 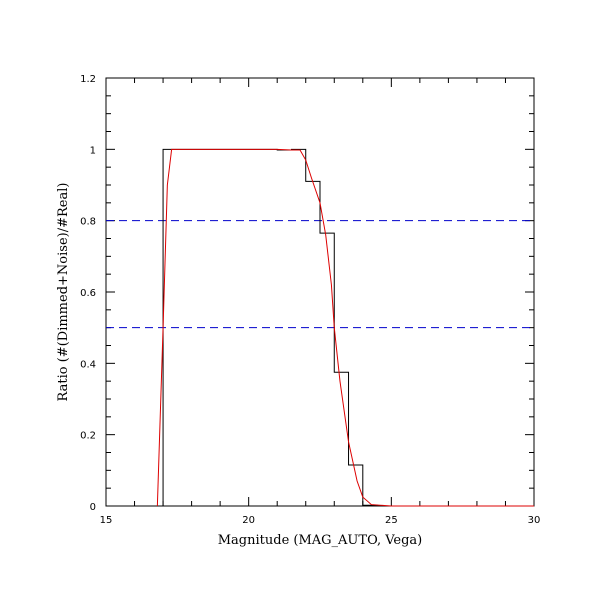 What do you see at coordinates (534, 520) in the screenshot?
I see `x-tick-label: 30` at bounding box center [534, 520].